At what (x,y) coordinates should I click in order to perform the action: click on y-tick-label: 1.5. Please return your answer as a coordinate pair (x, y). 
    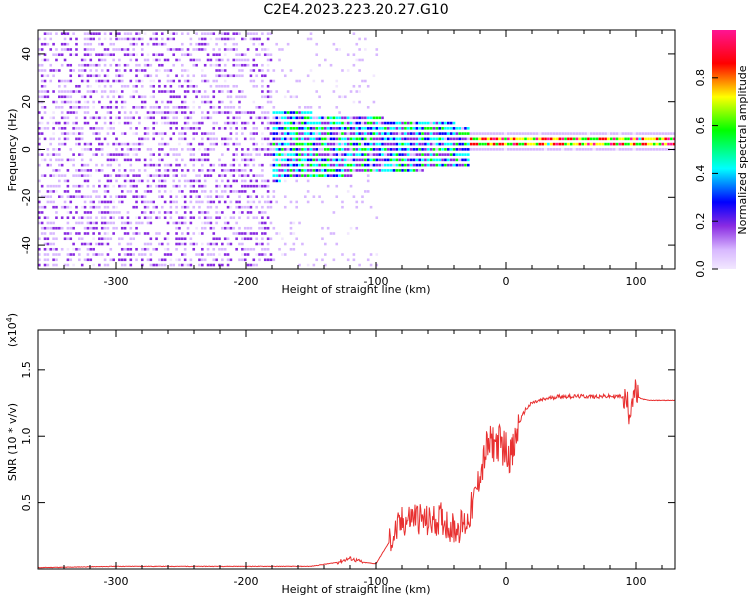
    Looking at the image, I should click on (26, 370).